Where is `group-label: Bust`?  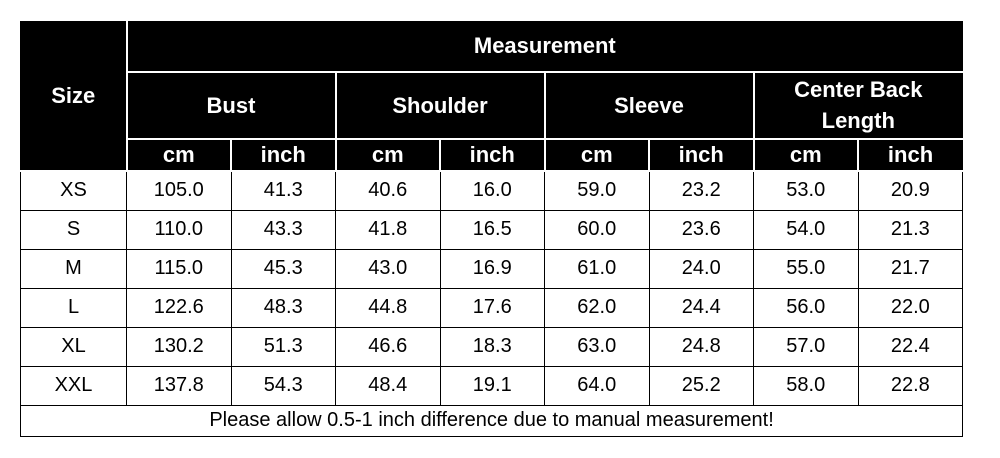
group-label: Bust is located at coordinates (231, 105).